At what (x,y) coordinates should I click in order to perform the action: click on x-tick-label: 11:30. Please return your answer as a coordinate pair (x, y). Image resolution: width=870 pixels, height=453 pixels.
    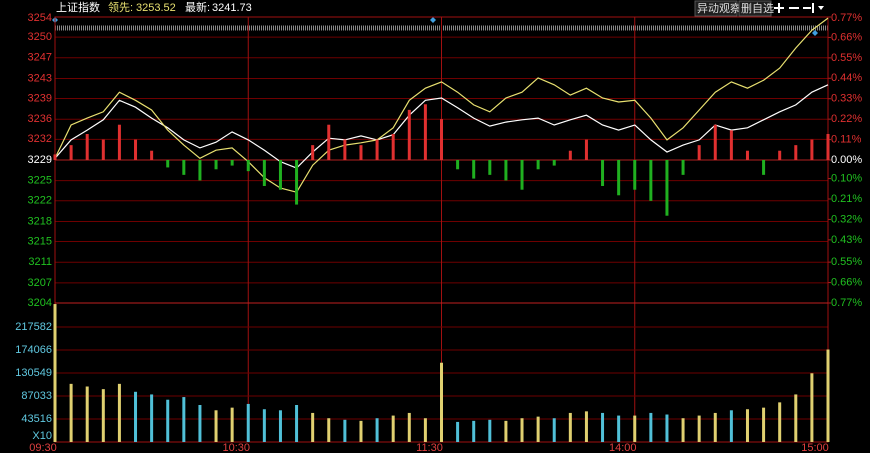
    Looking at the image, I should click on (429, 447).